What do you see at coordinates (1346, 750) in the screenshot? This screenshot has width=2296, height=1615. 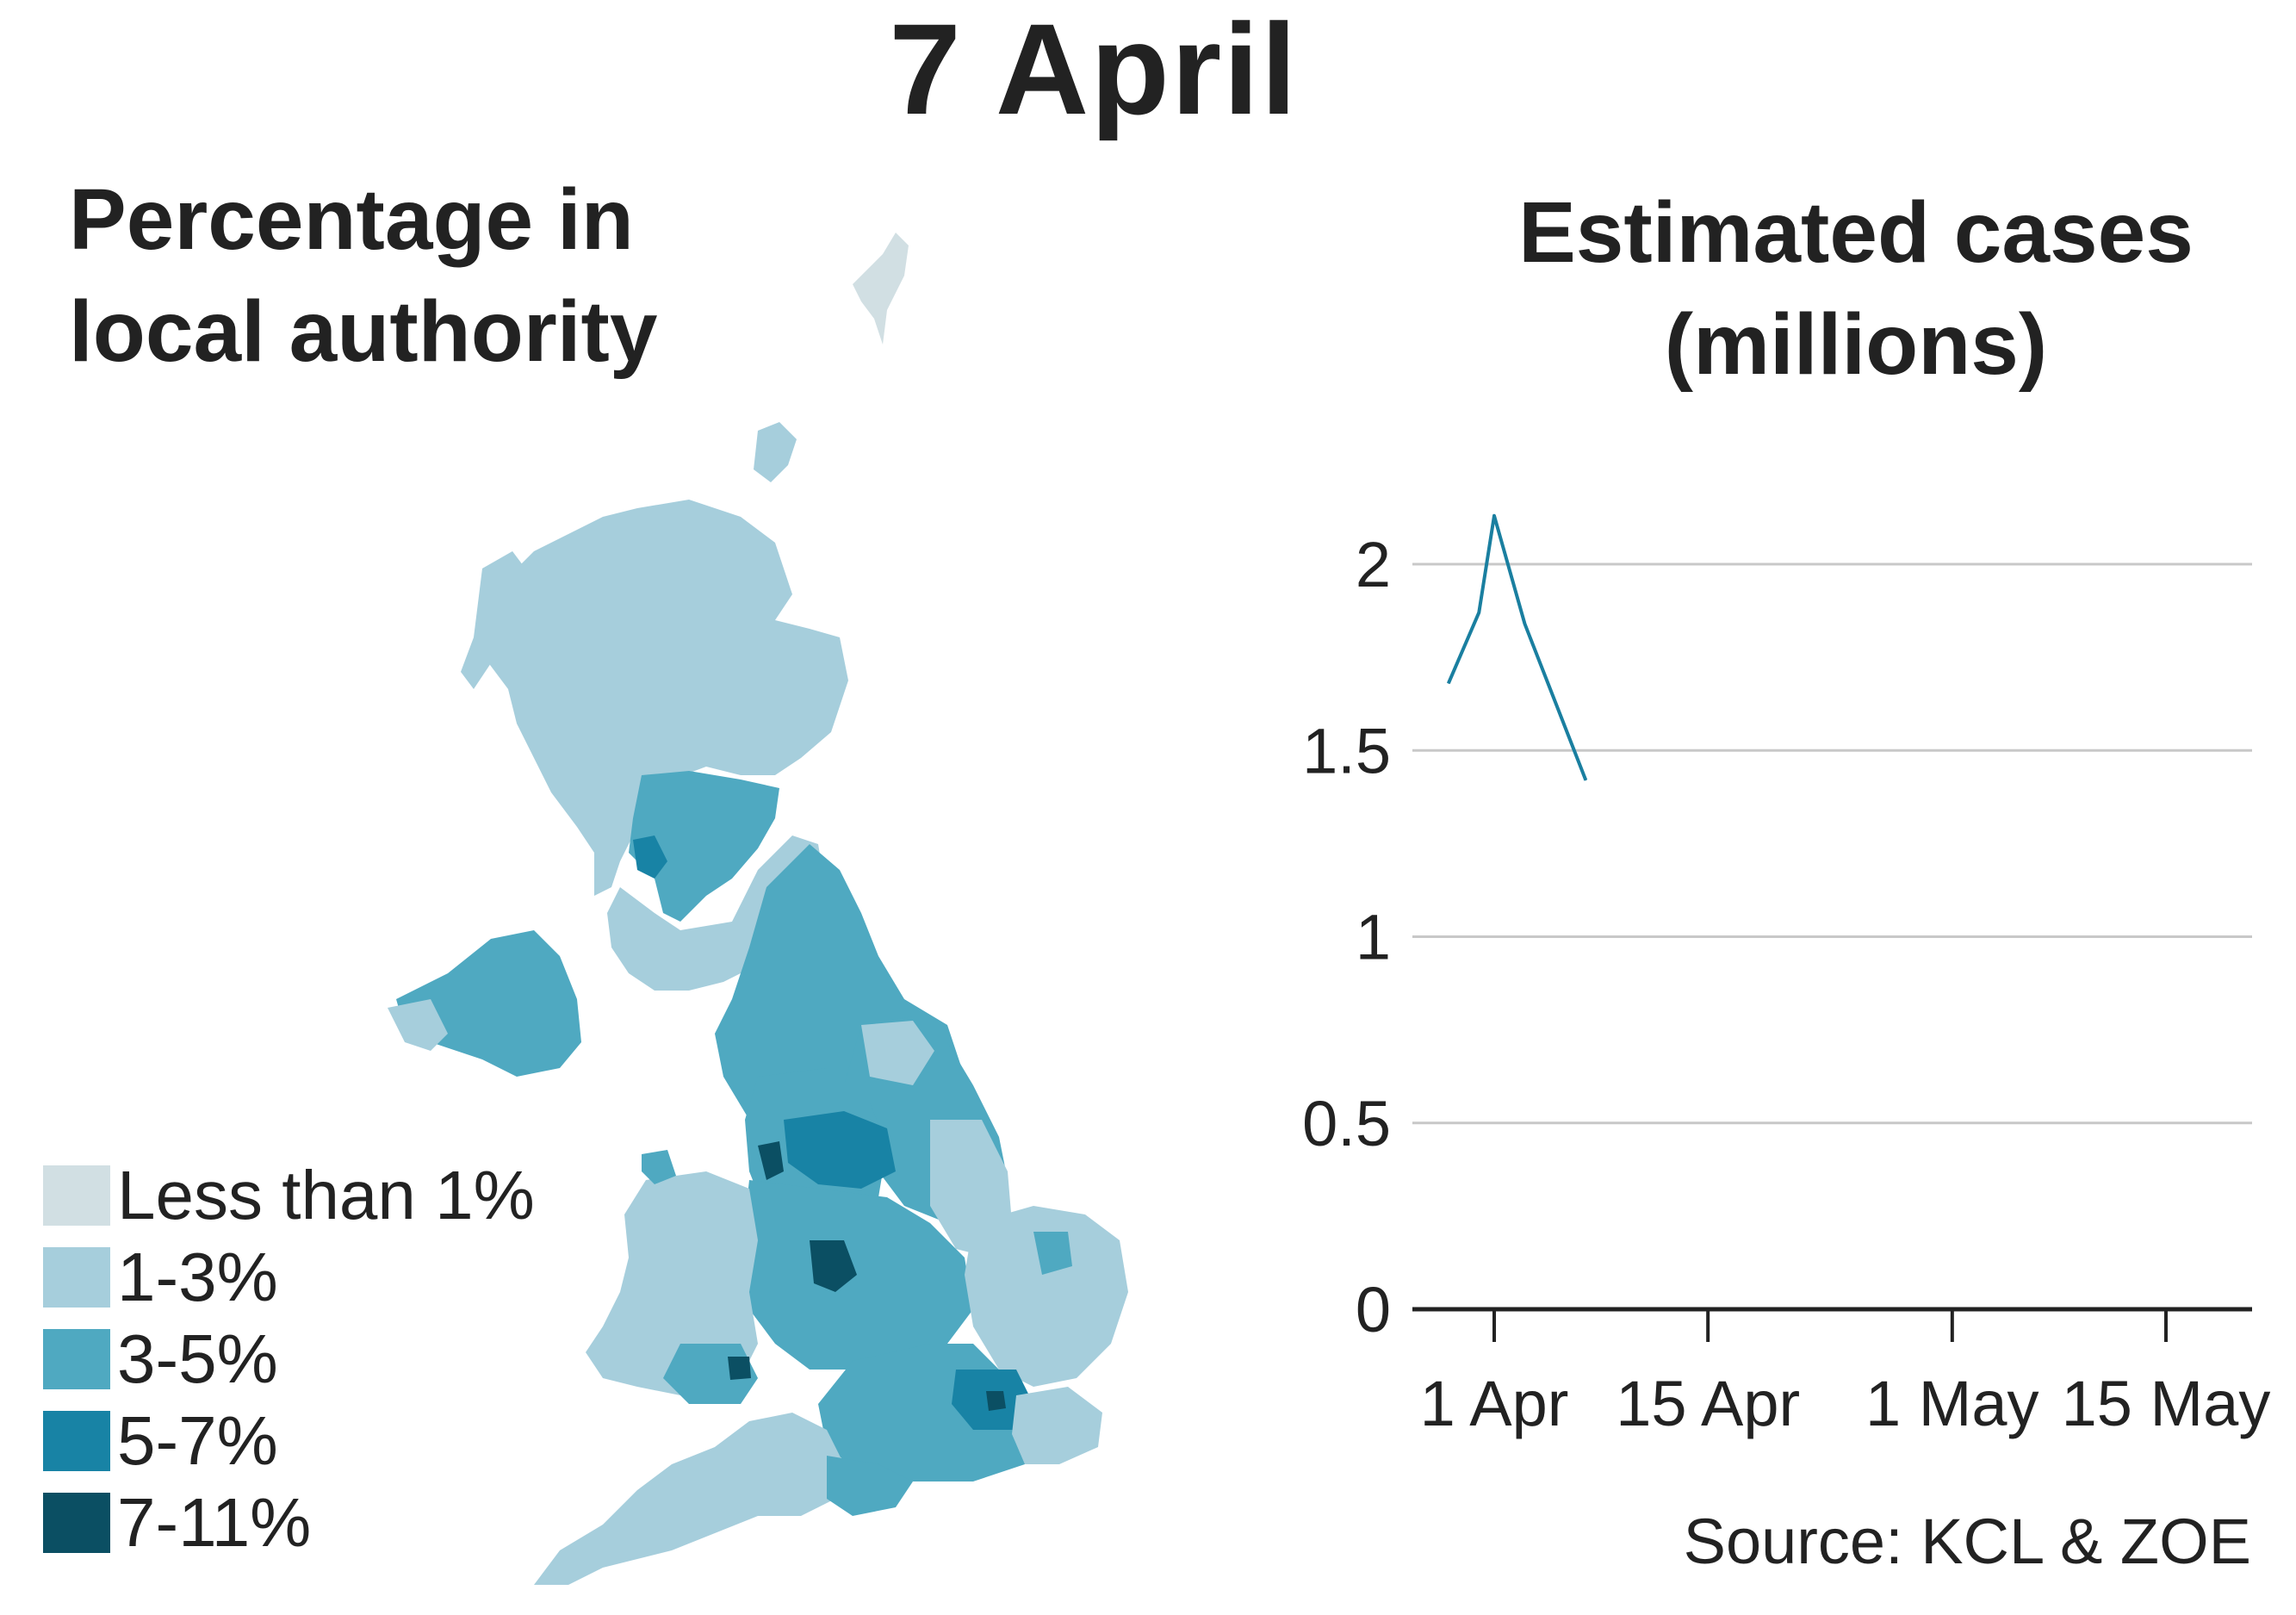 I see `y-tick-label: 1.5` at bounding box center [1346, 750].